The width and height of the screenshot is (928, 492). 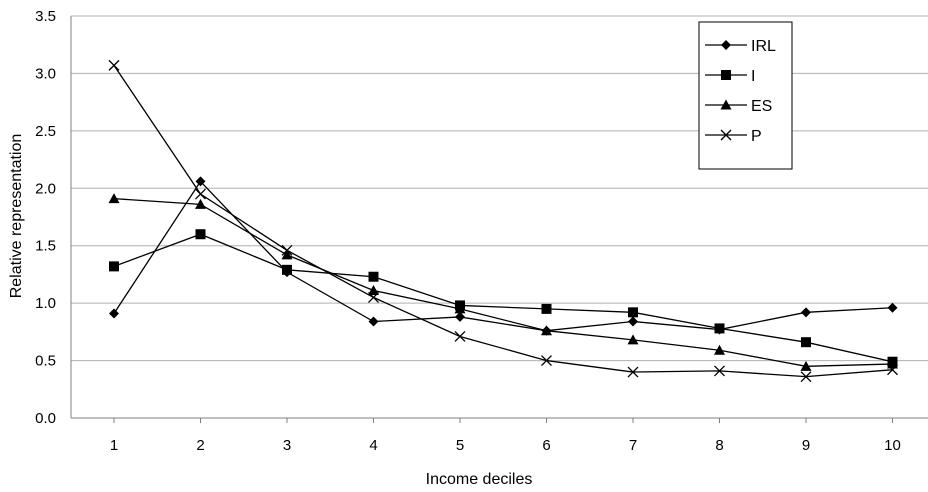 What do you see at coordinates (45, 131) in the screenshot?
I see `y-tick-label: 2.5` at bounding box center [45, 131].